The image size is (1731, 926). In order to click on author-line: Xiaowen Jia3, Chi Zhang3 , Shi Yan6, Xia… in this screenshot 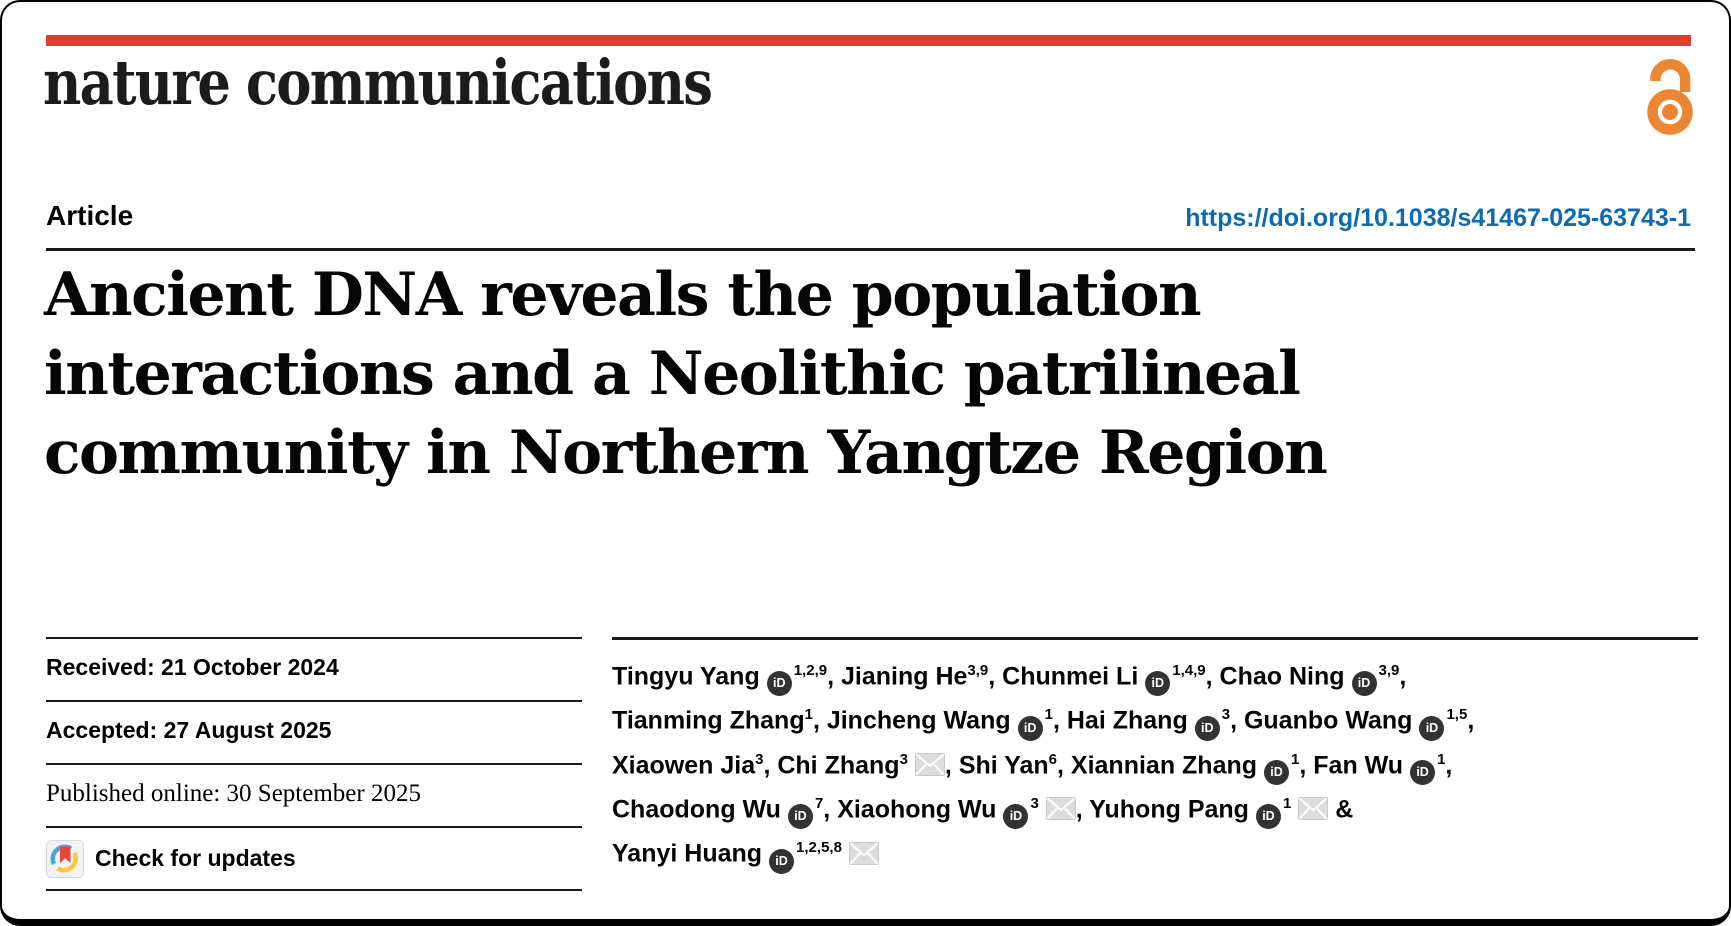, I will do `click(1155, 763)`.